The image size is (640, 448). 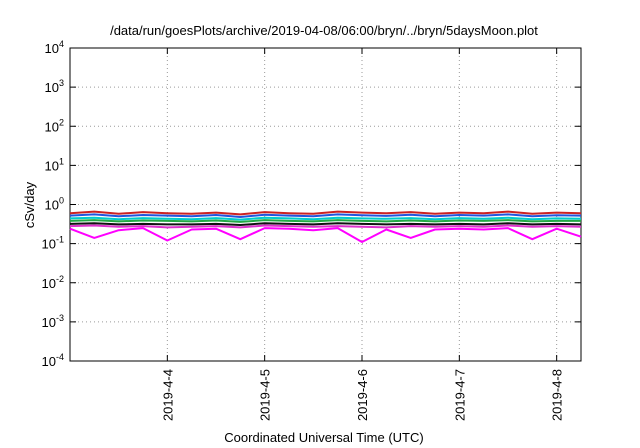 I want to click on y-tick-label: 10⁻¹, so click(x=53, y=243).